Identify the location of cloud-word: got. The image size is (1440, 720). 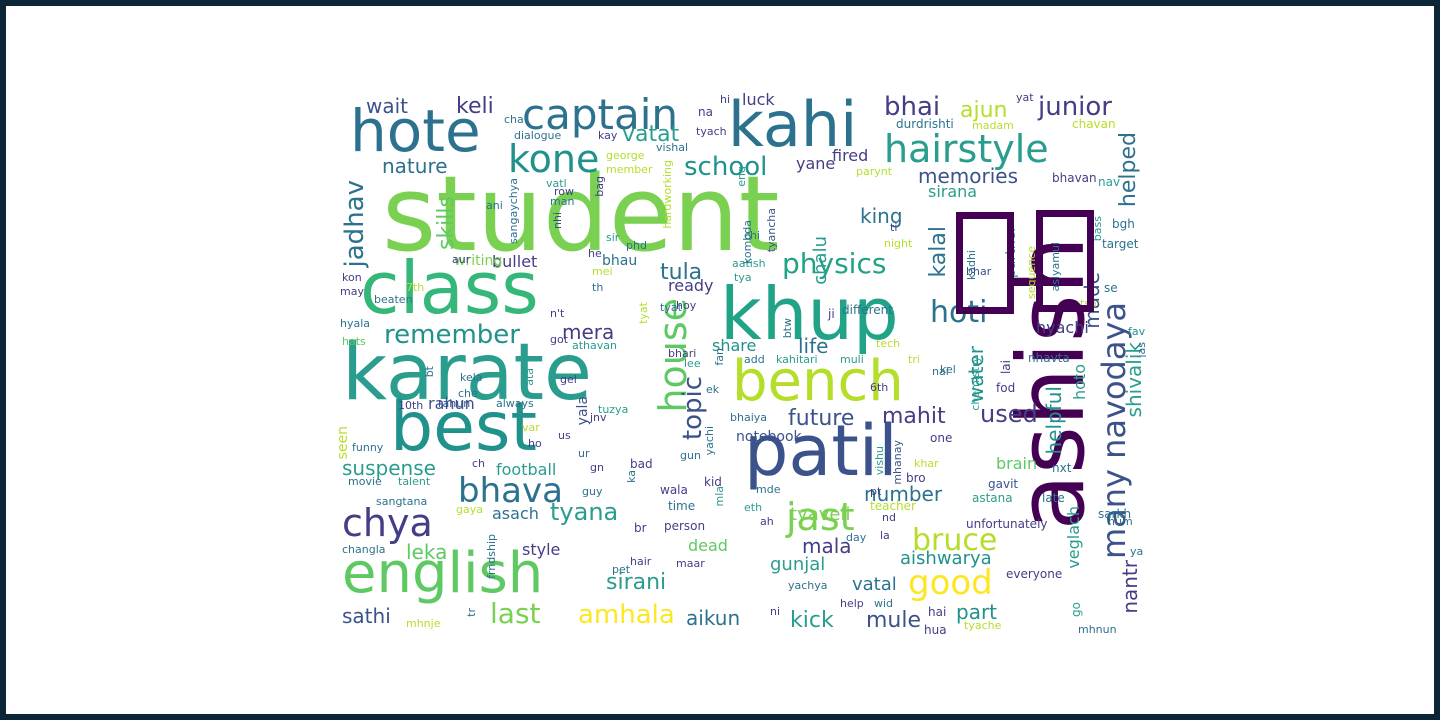
(559, 339).